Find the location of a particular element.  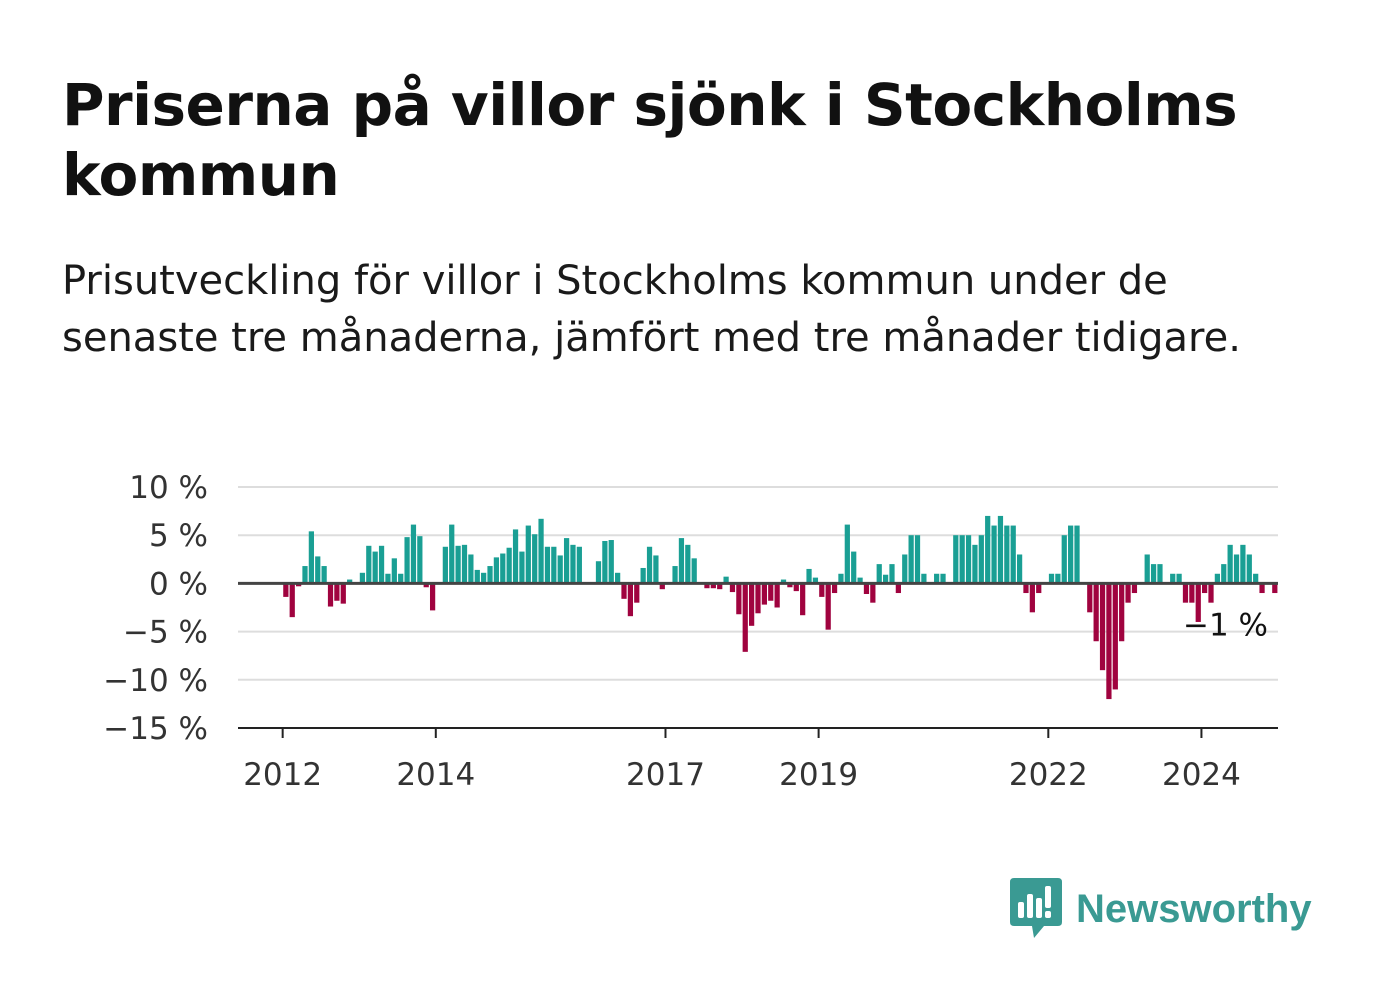

y-tick-label: −5 % is located at coordinates (165, 633).